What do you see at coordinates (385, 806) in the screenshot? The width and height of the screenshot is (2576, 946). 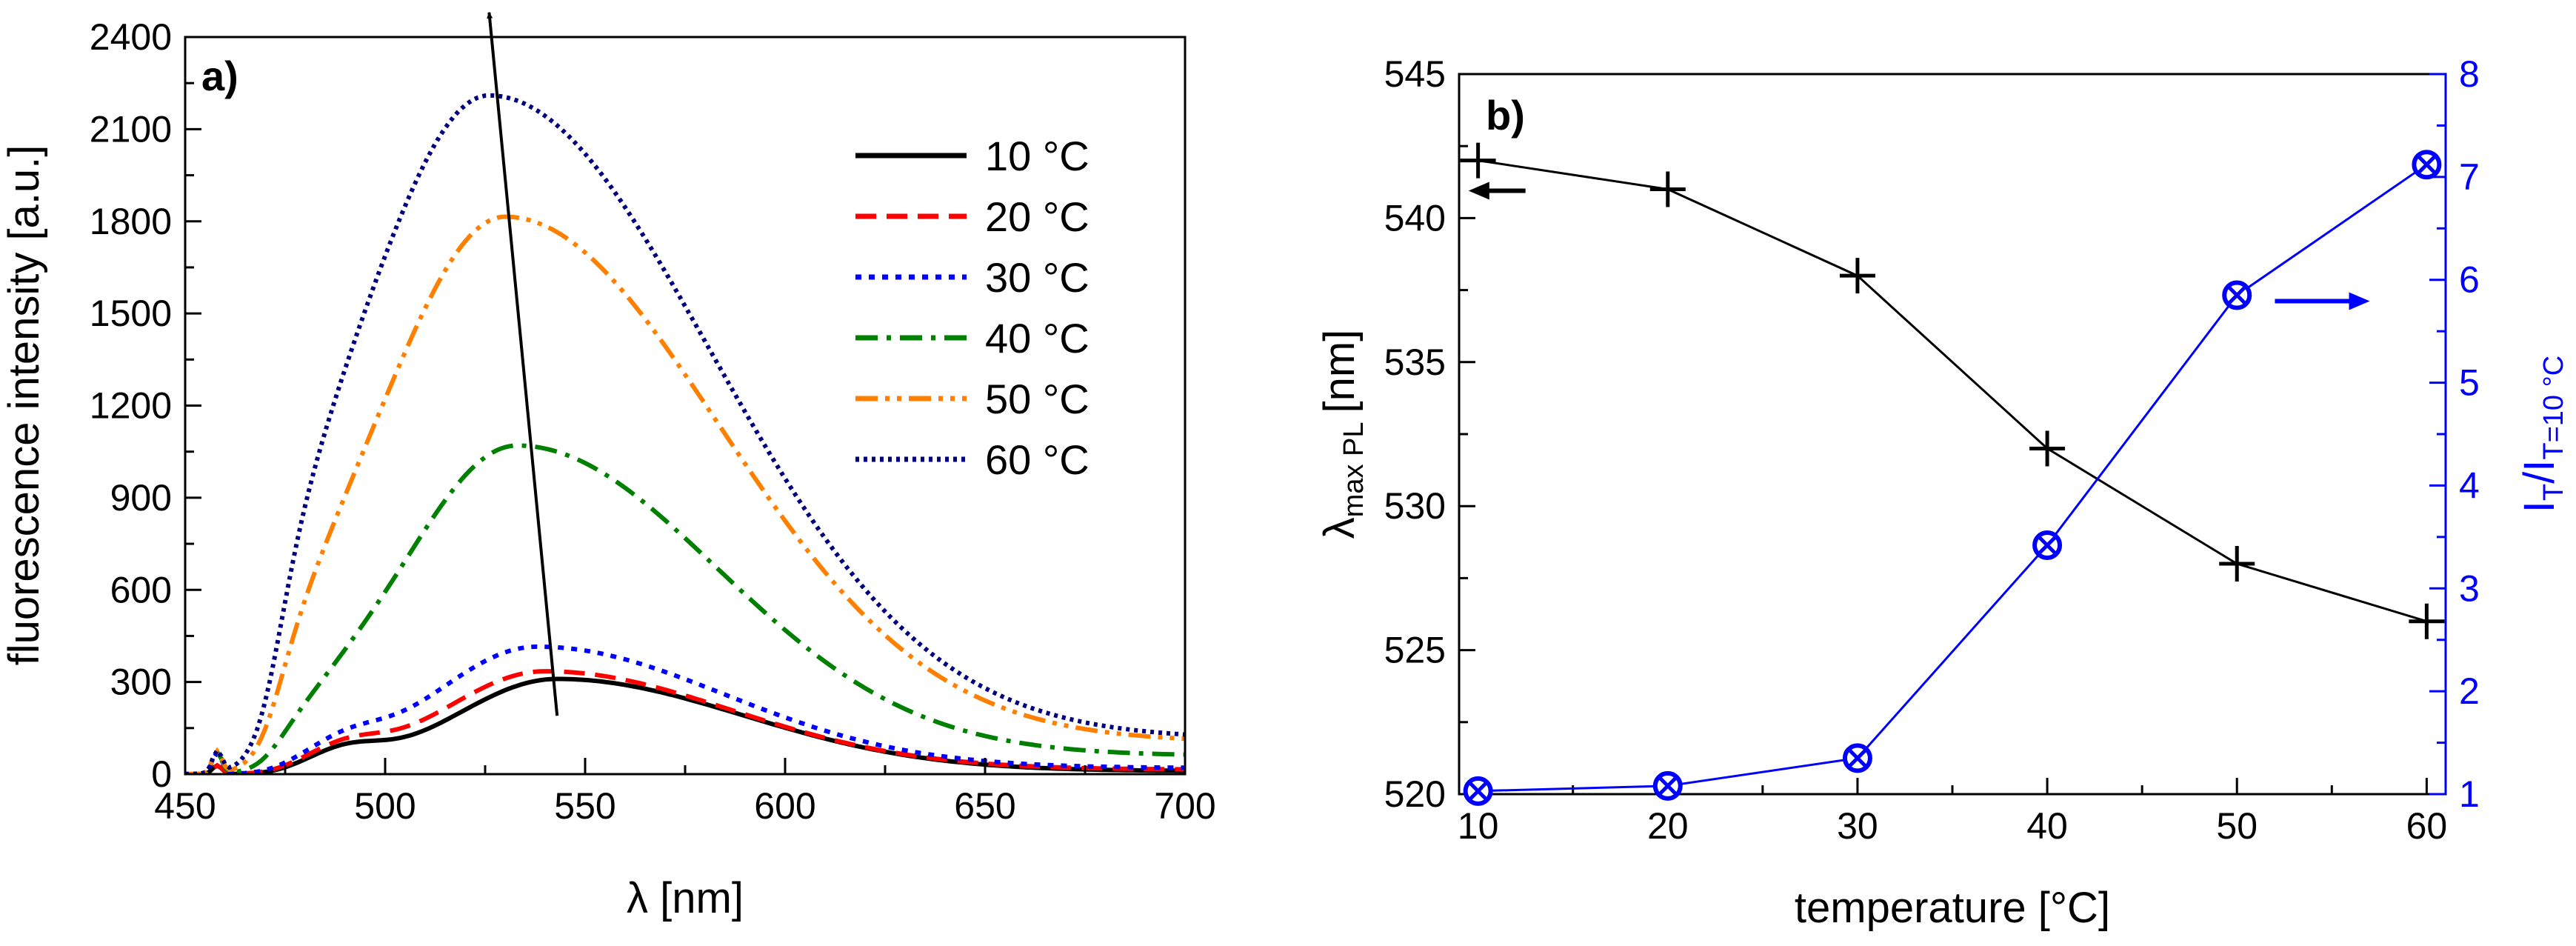 I see `chart-a-x-tick-label: 500` at bounding box center [385, 806].